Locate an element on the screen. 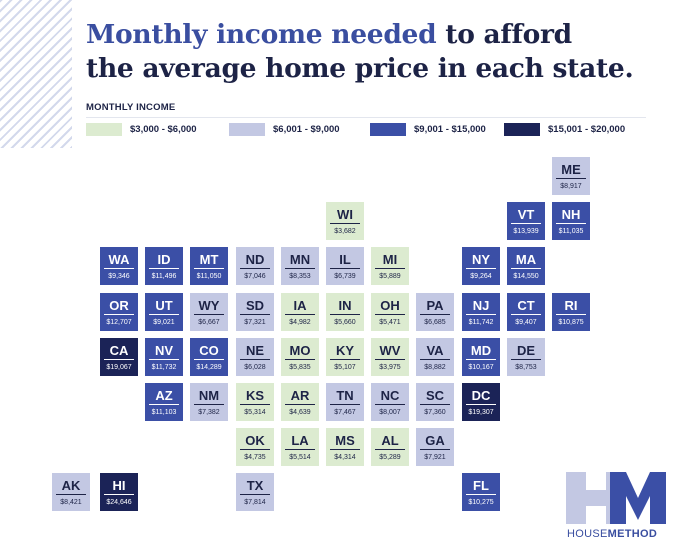  state-tile-mt: MT $11,050 is located at coordinates (209, 266).